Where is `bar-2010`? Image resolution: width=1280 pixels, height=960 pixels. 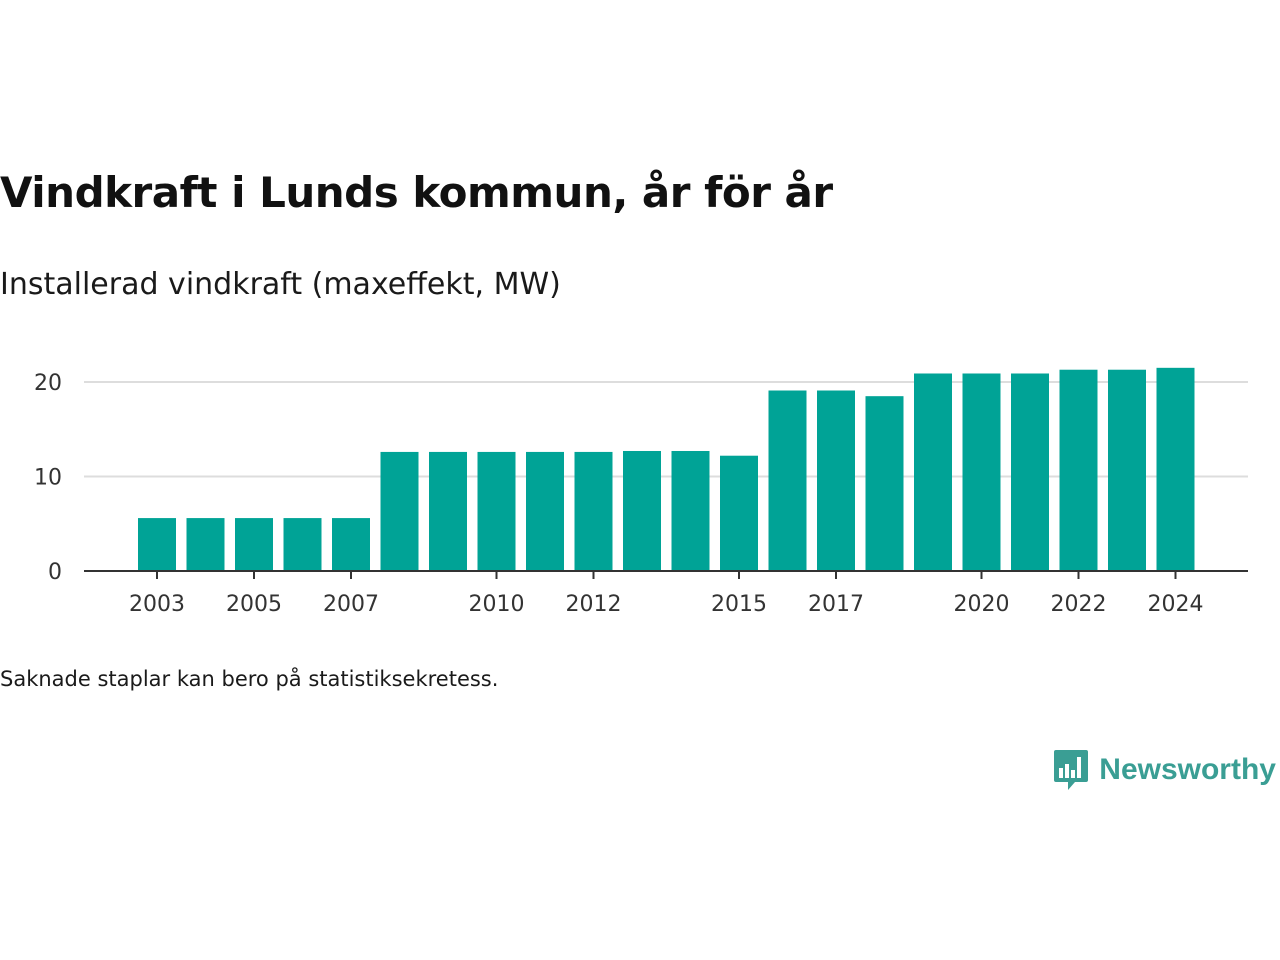 bar-2010 is located at coordinates (496, 511).